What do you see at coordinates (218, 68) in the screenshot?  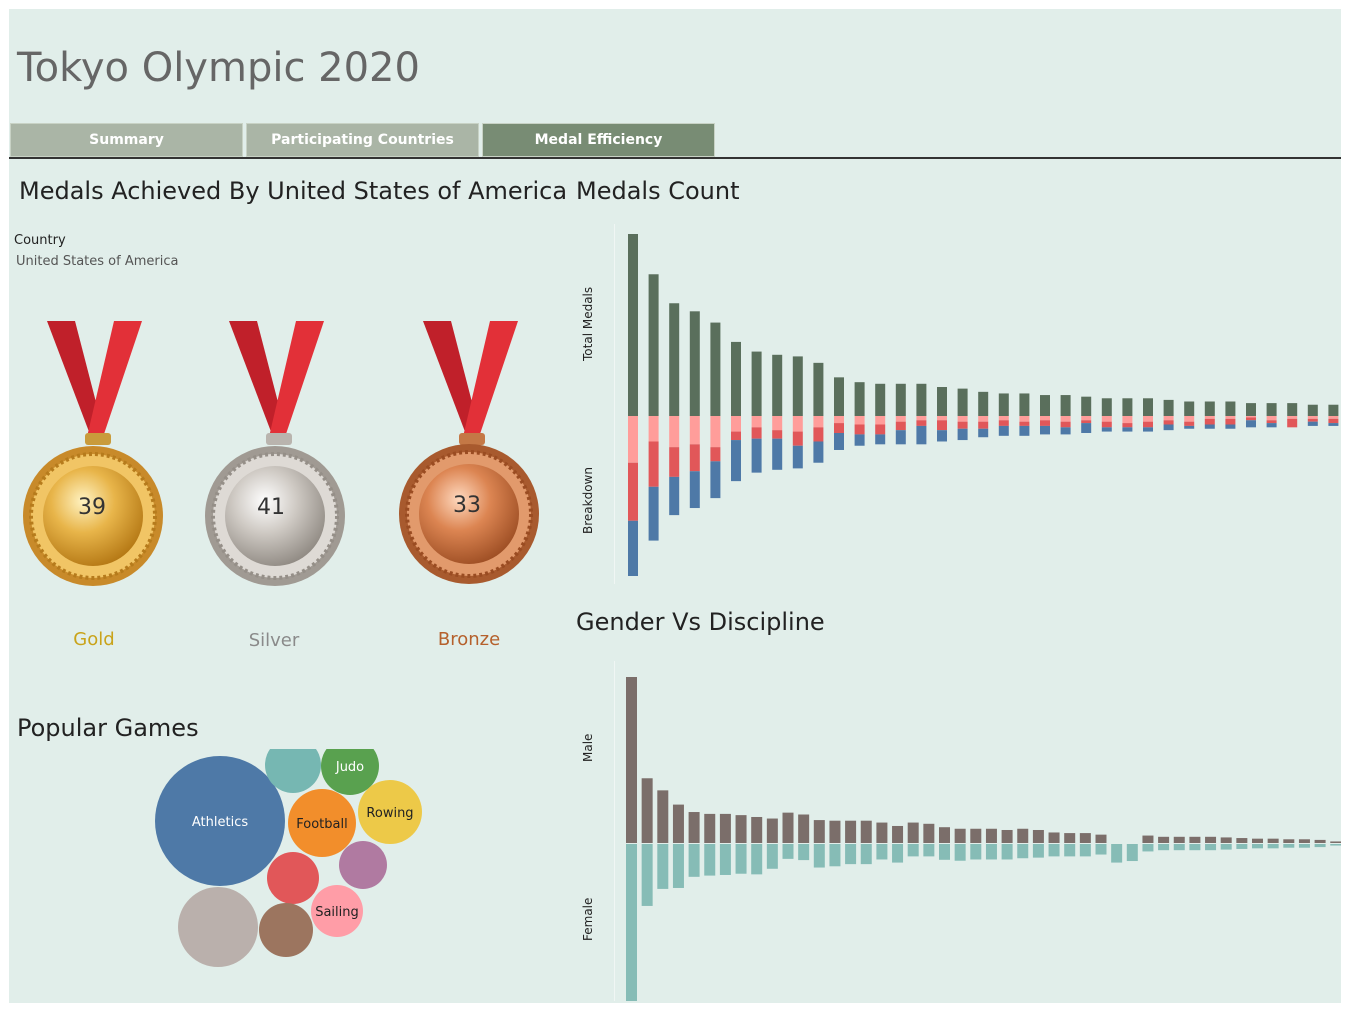 I see `page-title: Tokyo Olympic 2020` at bounding box center [218, 68].